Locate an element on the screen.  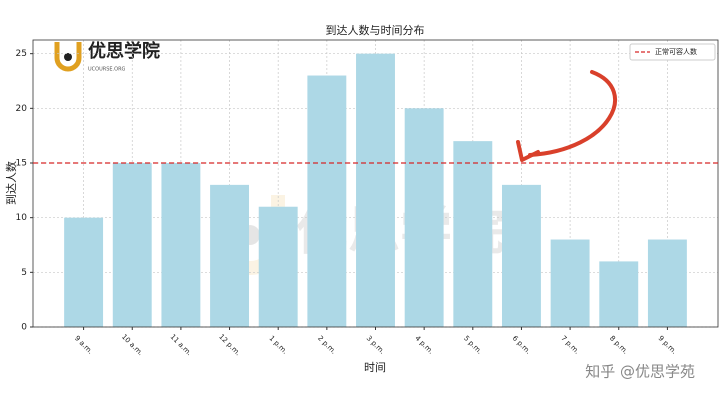
x-tick-label: 2 p.m. is located at coordinates (327, 345).